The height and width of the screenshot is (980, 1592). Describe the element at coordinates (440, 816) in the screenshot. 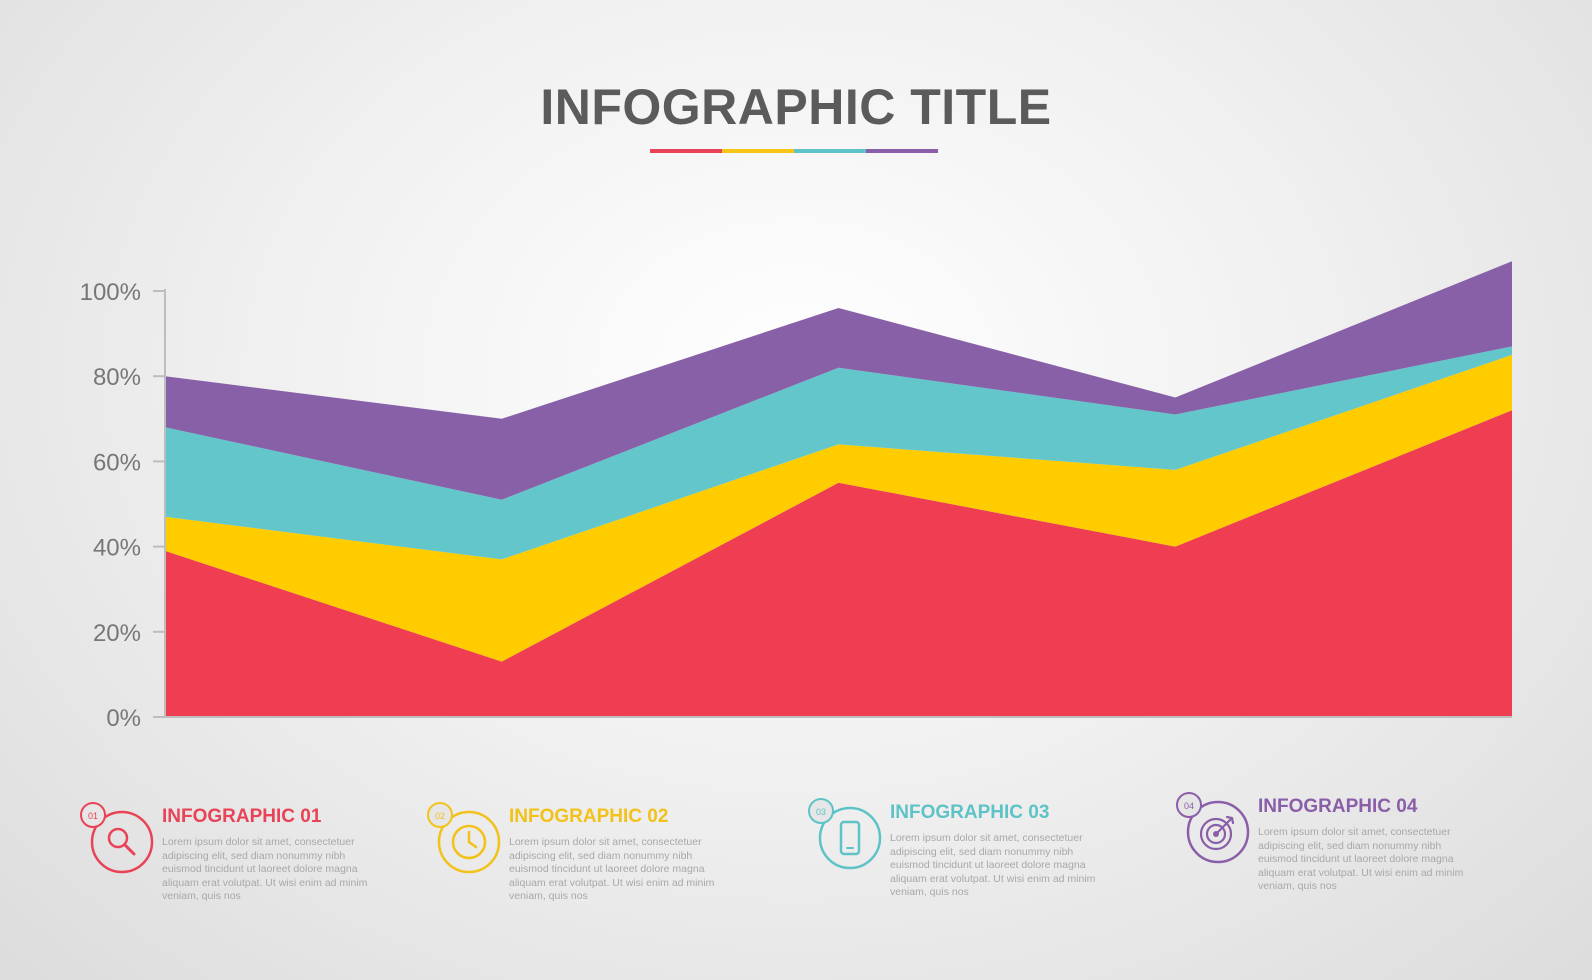

I see `legend-number-2: 02` at that location.